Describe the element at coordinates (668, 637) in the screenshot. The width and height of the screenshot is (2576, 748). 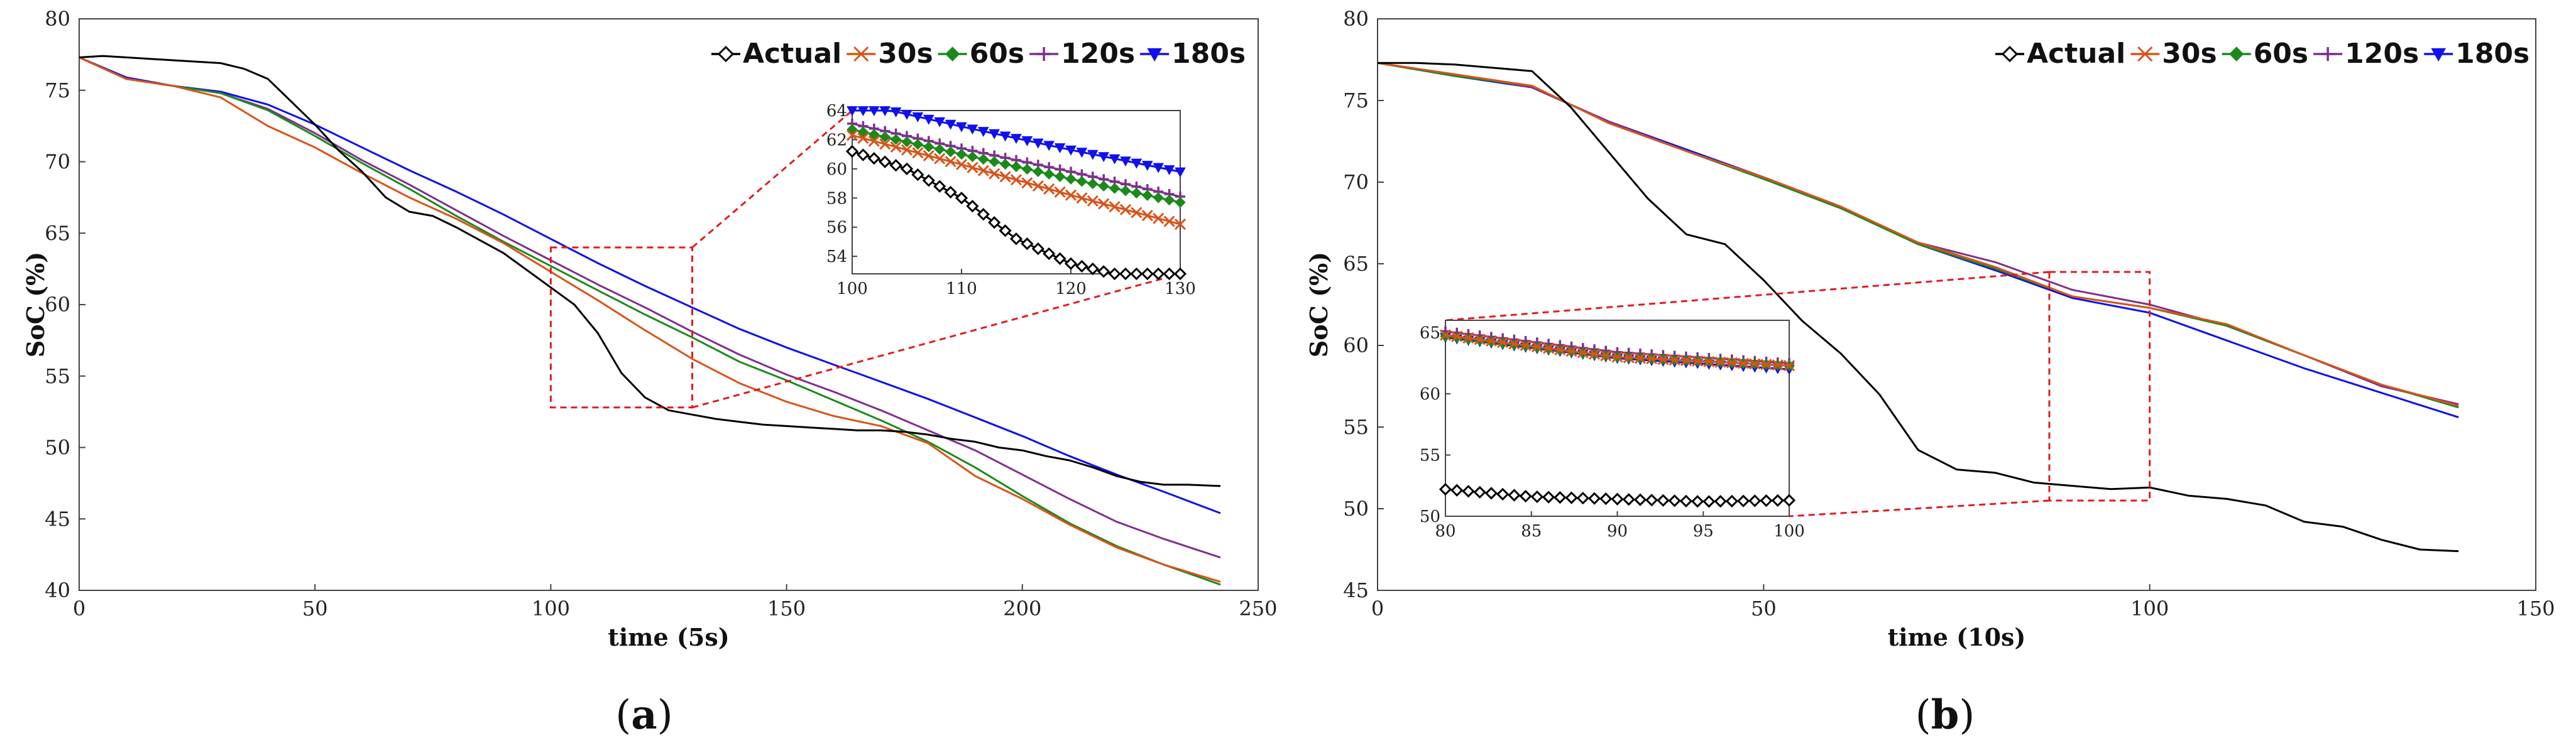
I see `x-axis-label: time (5s)` at that location.